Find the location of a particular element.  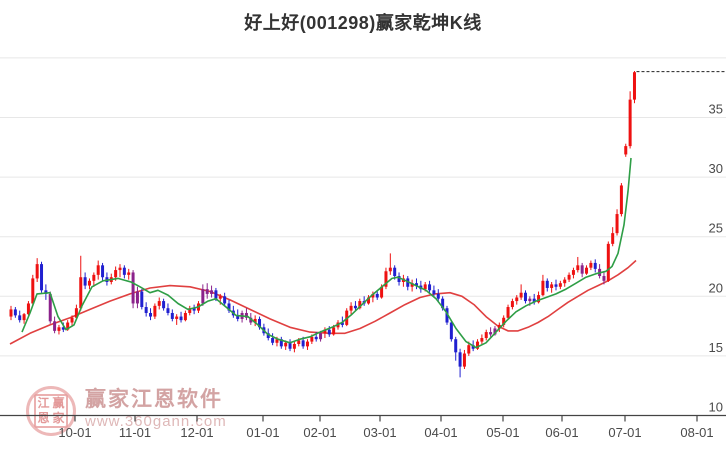

x-tick-label: 07-01 is located at coordinates (624, 432).